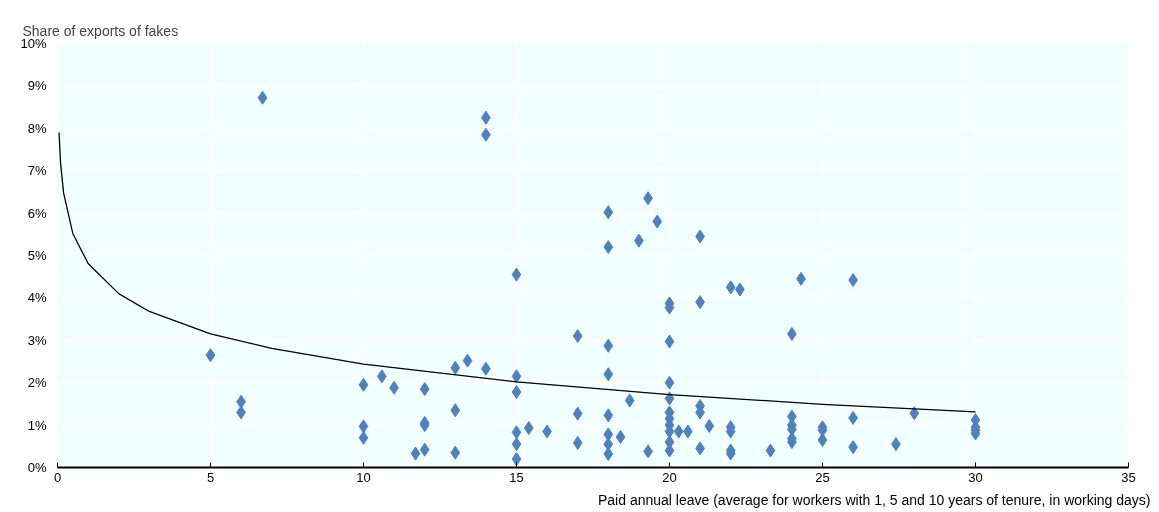 The width and height of the screenshot is (1159, 512). Describe the element at coordinates (100, 30) in the screenshot. I see `y-axis-title: Share of exports of fakes` at that location.